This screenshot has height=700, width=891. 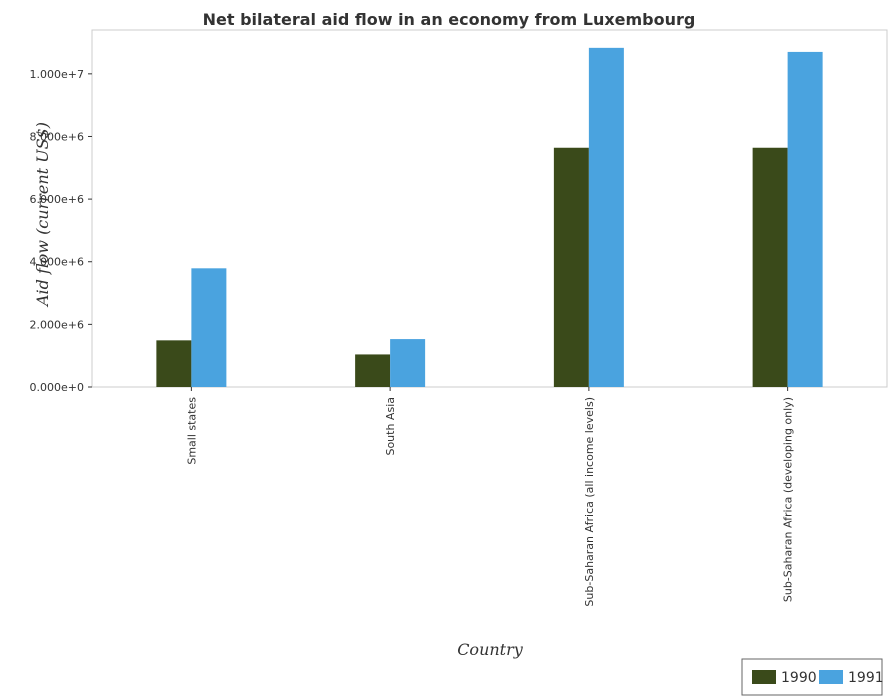 What do you see at coordinates (42, 215) in the screenshot?
I see `y-axis-label: Aid flow (current US$)` at bounding box center [42, 215].